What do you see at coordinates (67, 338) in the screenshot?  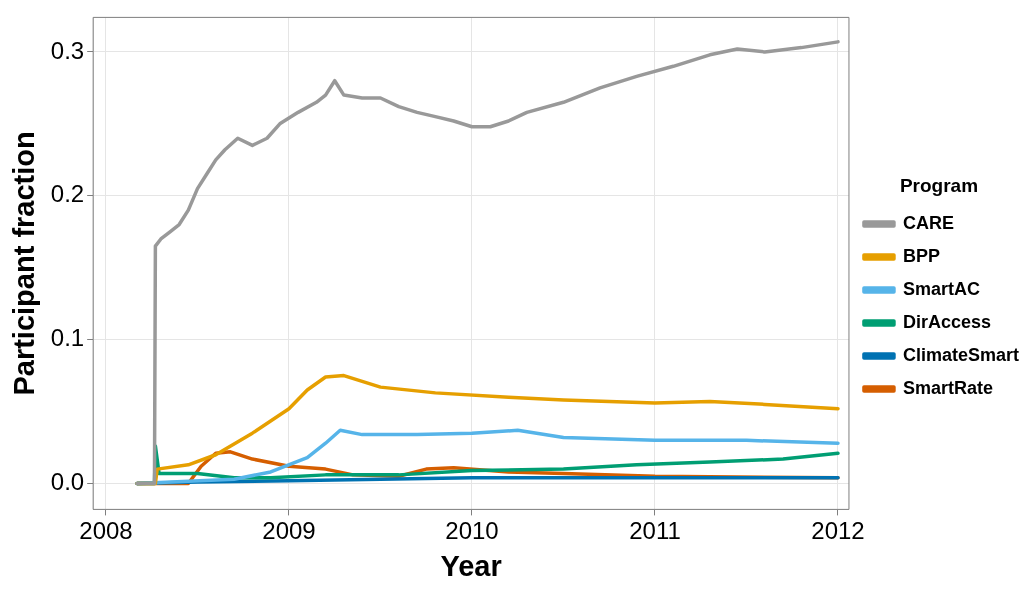 I see `y-tick-label: 0.1` at bounding box center [67, 338].